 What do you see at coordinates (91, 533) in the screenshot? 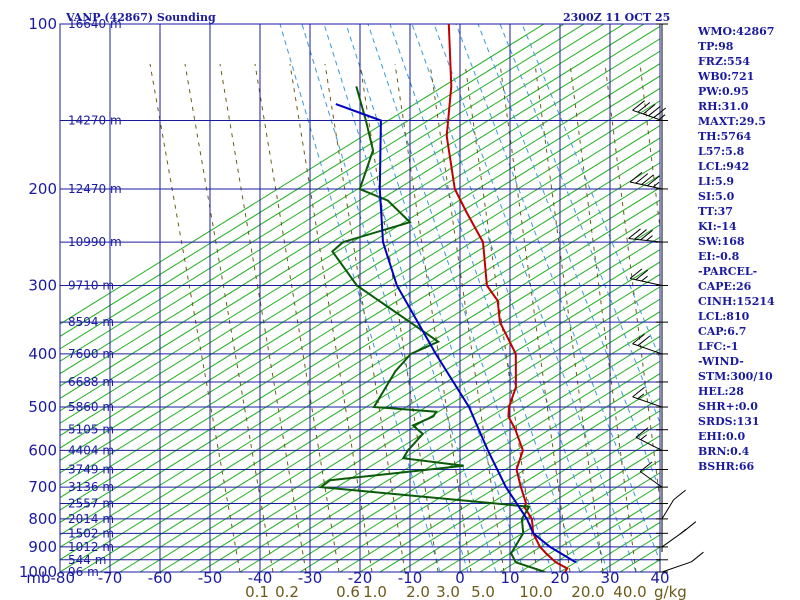
I see `height-label: 1502 m` at bounding box center [91, 533].